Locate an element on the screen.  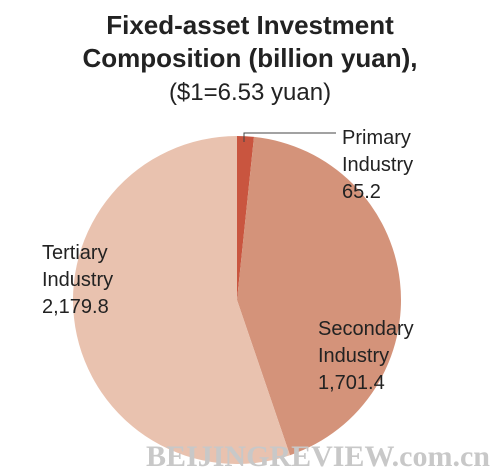
value-label: 1,701.4 is located at coordinates (351, 383).